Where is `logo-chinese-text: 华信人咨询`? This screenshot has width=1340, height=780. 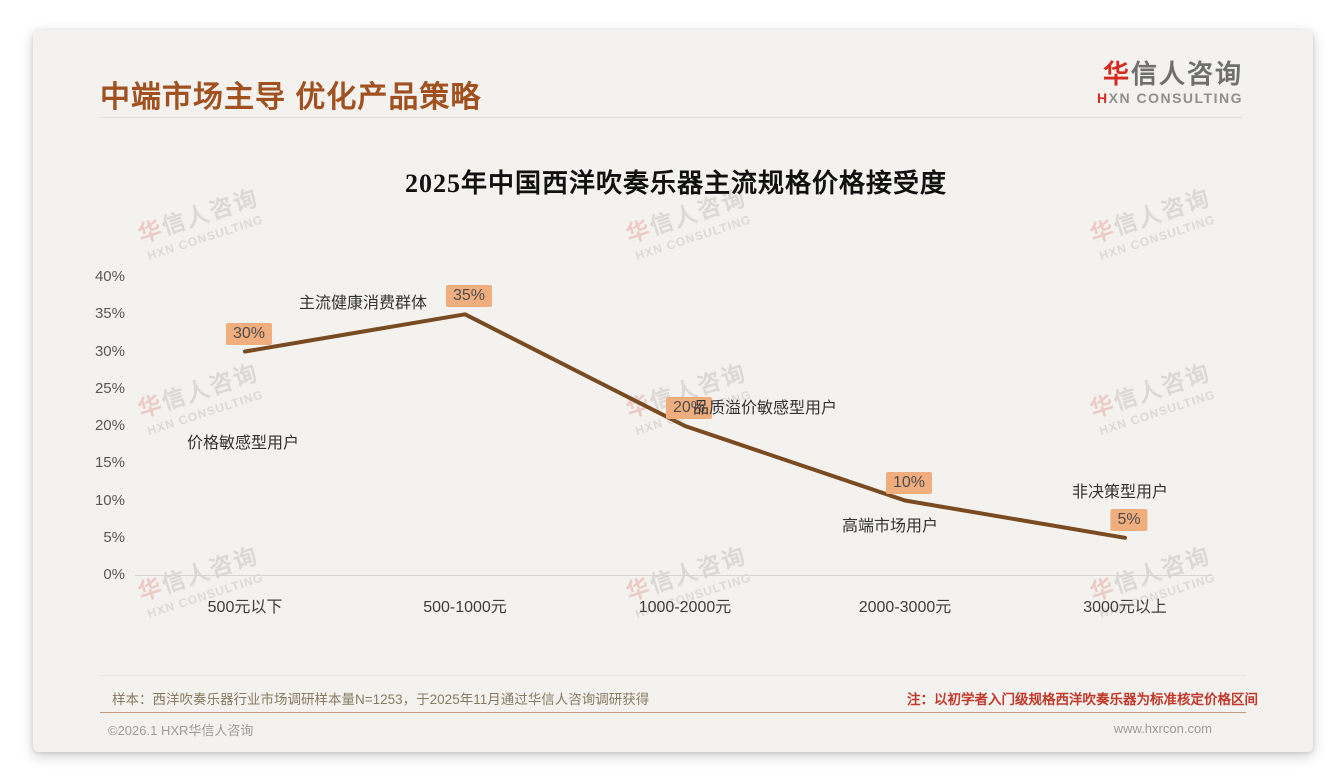 logo-chinese-text: 华信人咨询 is located at coordinates (1170, 74).